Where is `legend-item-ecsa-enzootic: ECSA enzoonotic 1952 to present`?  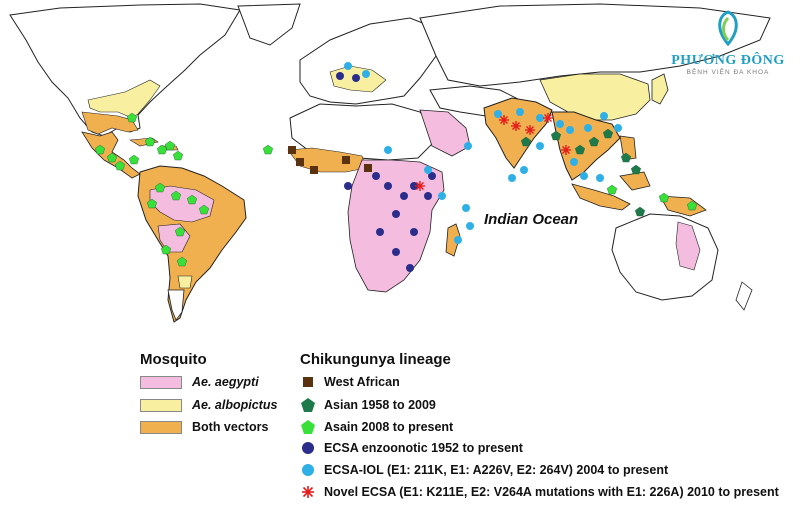 legend-item-ecsa-enzootic: ECSA enzoonotic 1952 to present is located at coordinates (411, 448).